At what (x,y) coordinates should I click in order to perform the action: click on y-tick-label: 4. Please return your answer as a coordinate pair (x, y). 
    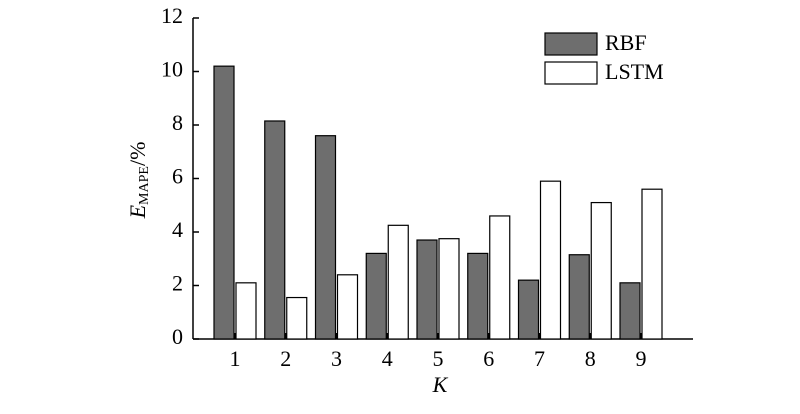
    Looking at the image, I should click on (177, 229).